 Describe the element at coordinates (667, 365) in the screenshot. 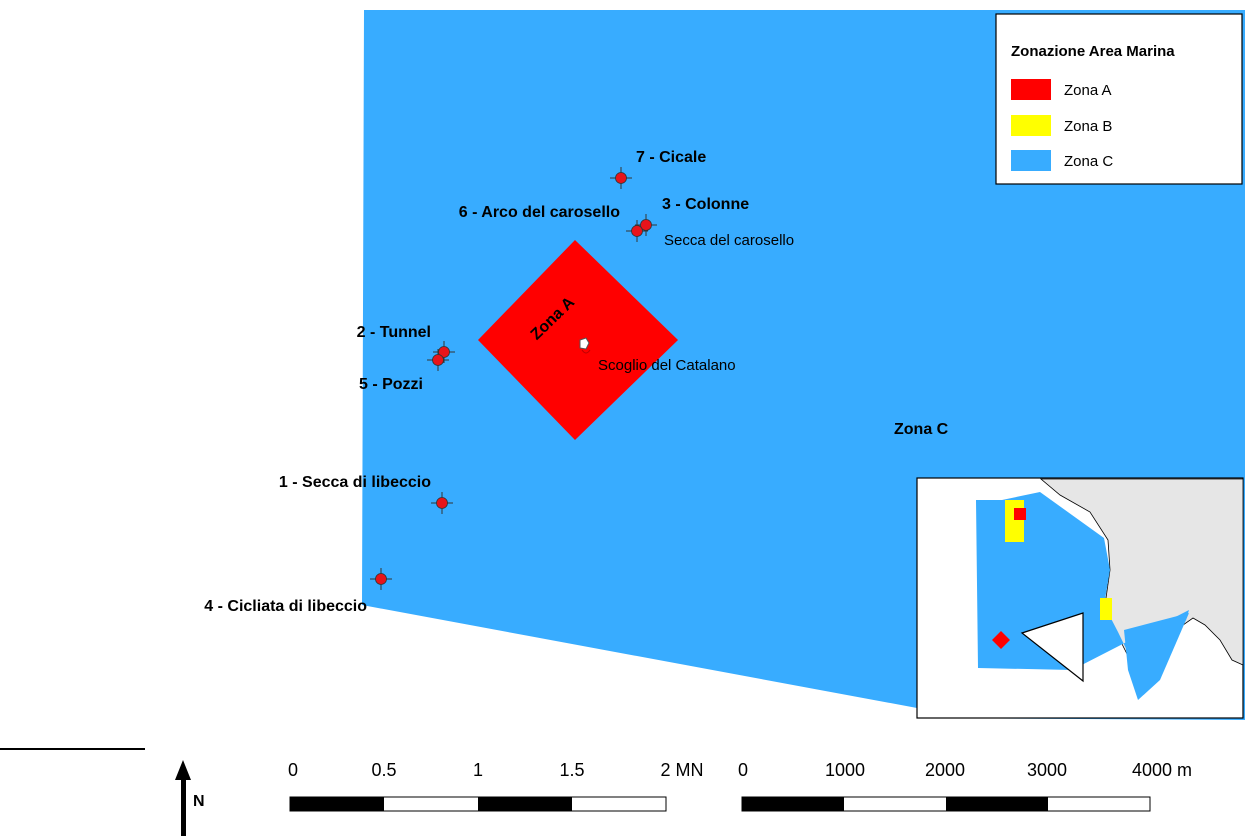

I see `rock-label: Scoglio del Catalano` at that location.